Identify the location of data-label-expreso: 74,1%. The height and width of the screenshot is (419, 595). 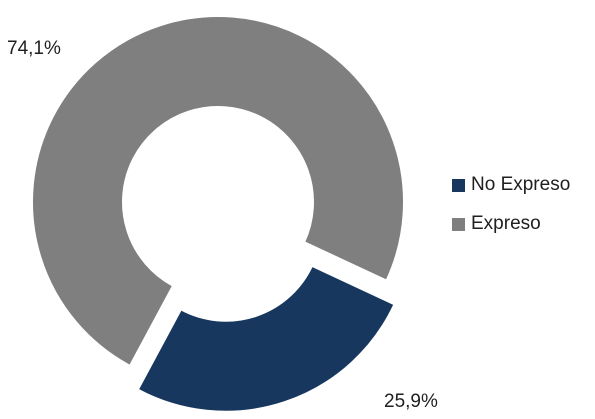
(34, 48).